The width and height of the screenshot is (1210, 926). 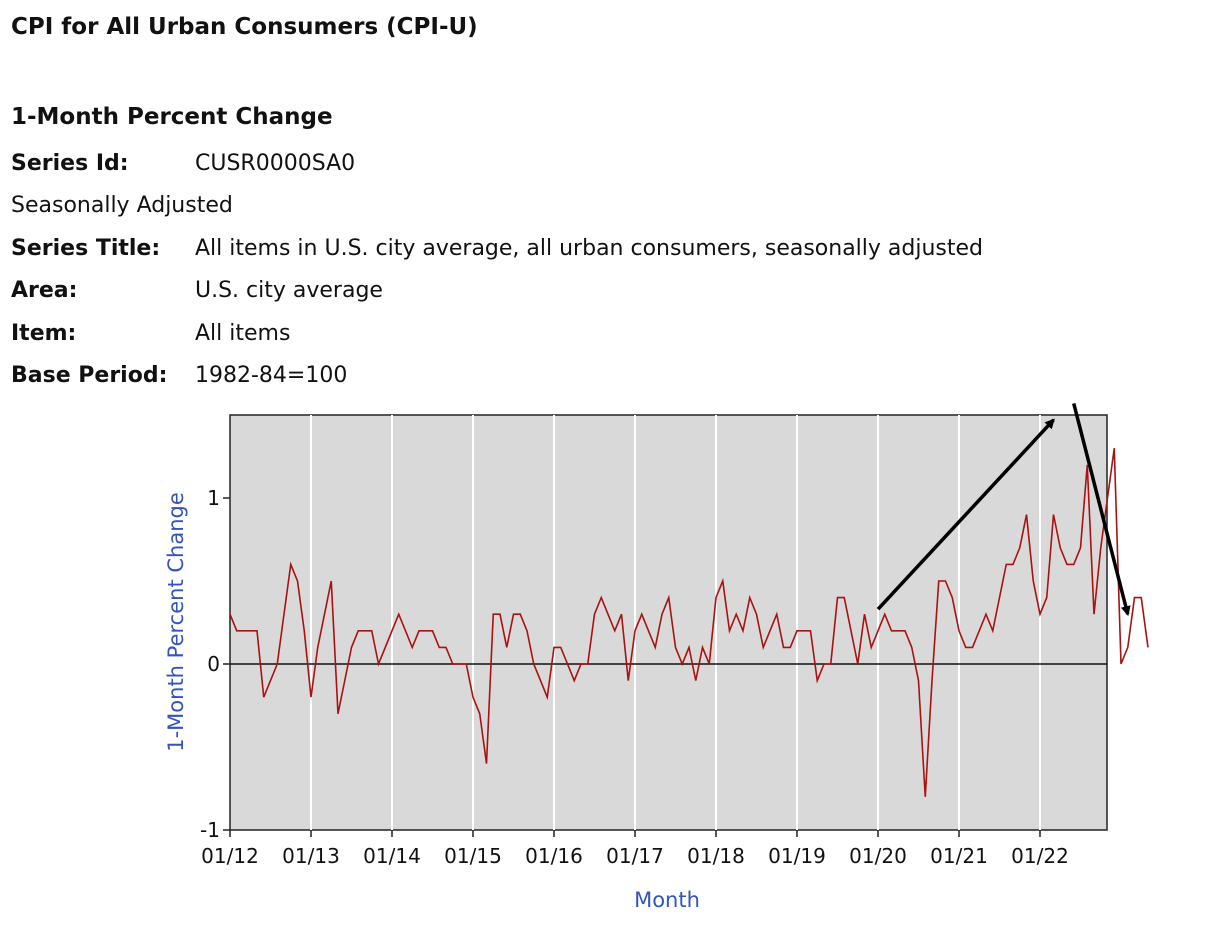 I want to click on x-tick-label: 01/20, so click(x=878, y=856).